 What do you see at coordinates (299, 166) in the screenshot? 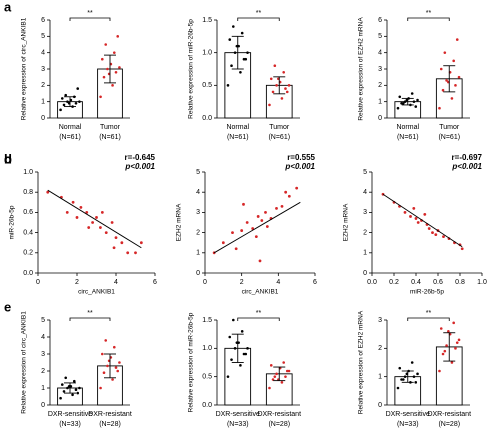
I see `p-label: p<0.001` at bounding box center [299, 166].